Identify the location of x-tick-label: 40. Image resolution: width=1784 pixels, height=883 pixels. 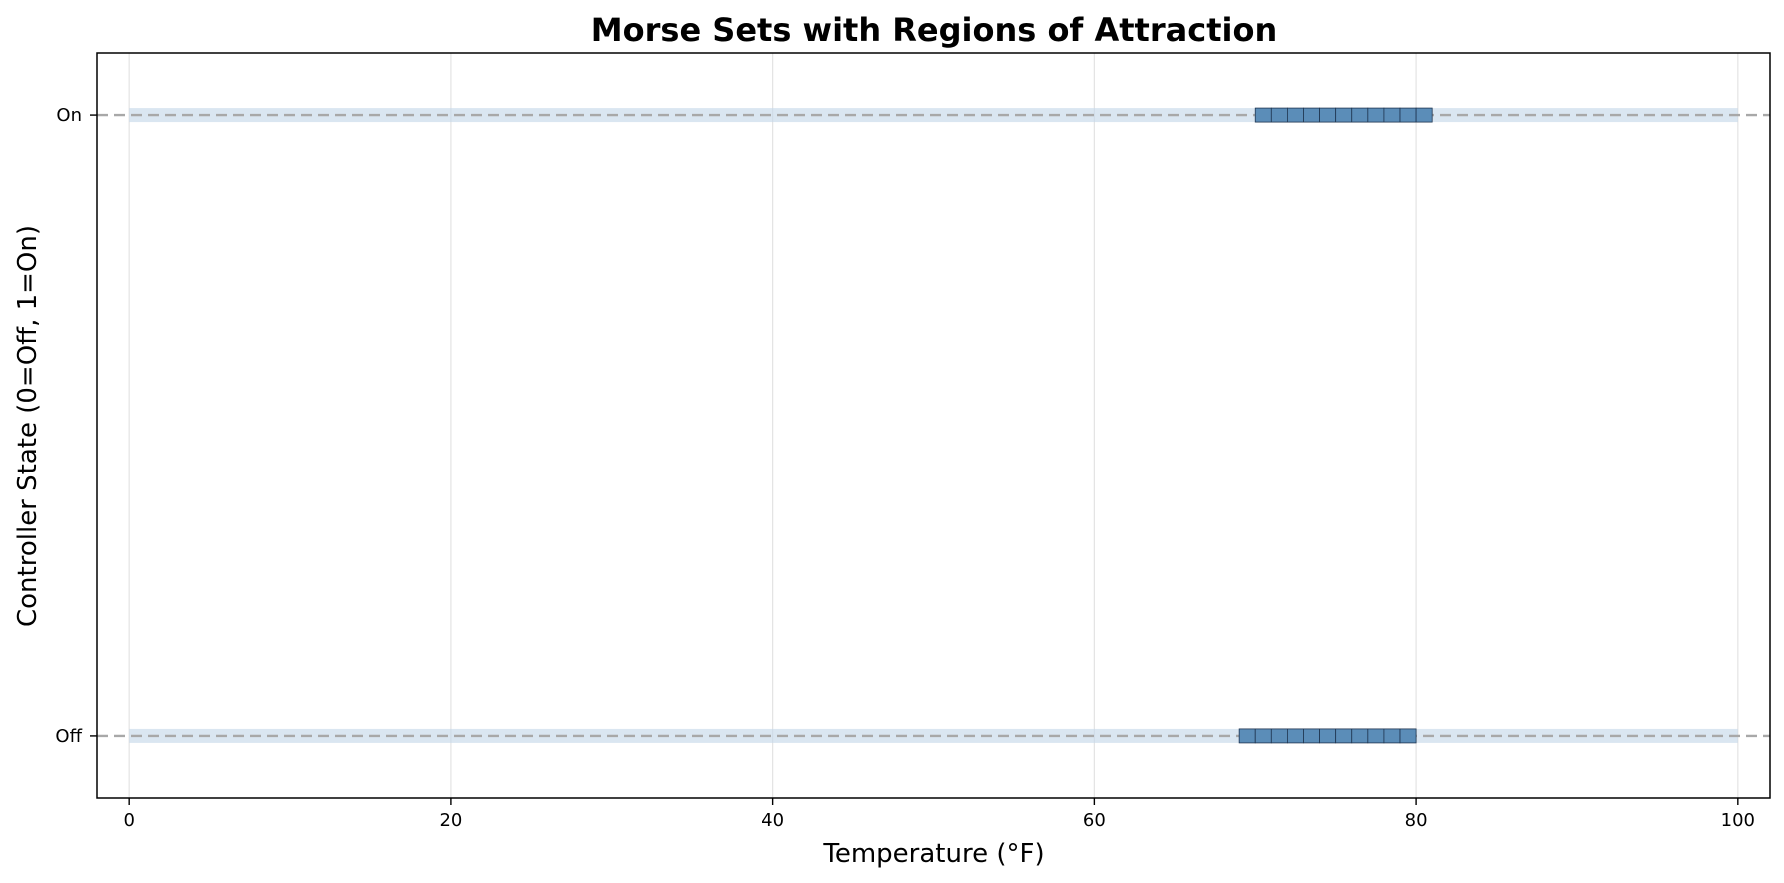
(772, 820).